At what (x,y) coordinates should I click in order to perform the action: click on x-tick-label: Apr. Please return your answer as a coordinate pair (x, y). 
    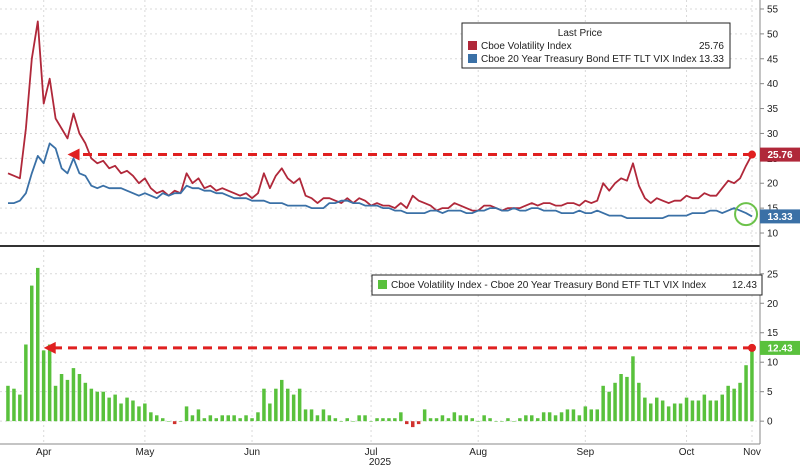
    Looking at the image, I should click on (44, 452).